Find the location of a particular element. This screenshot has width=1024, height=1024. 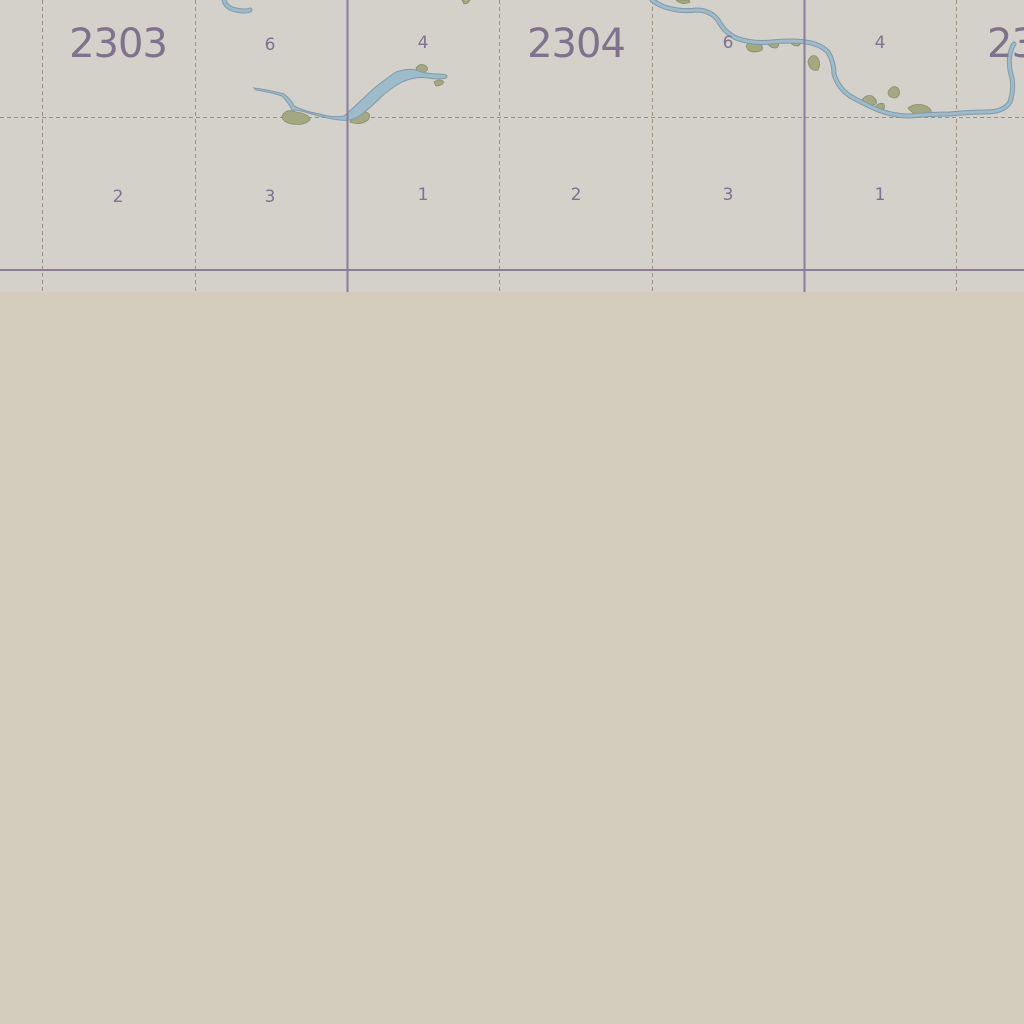

water-layer is located at coordinates (619, 60).